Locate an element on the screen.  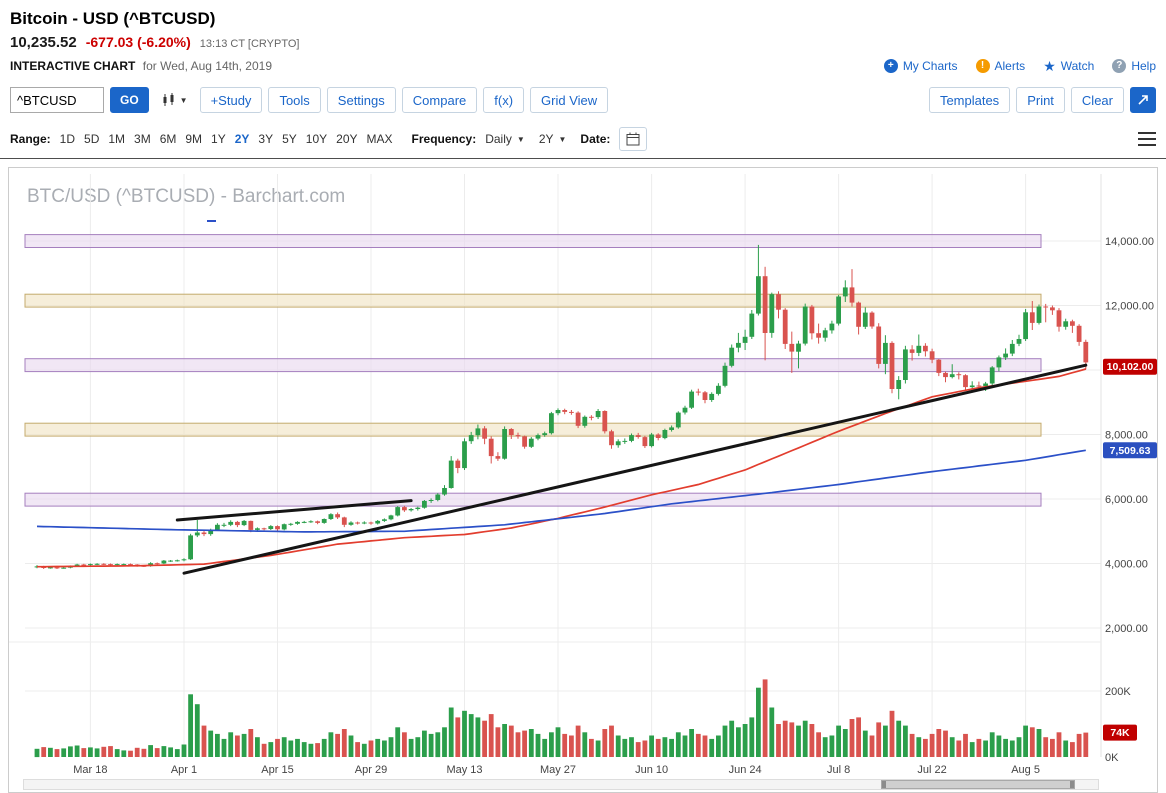
range-item-20y: 20Y is located at coordinates (347, 139).